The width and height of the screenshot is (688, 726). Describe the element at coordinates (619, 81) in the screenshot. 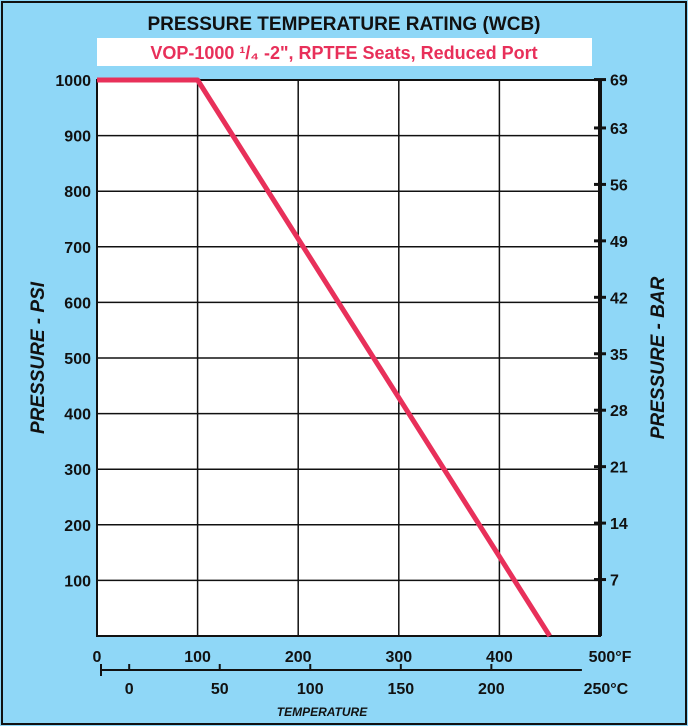

I see `y-tick-label-bar: 69` at that location.